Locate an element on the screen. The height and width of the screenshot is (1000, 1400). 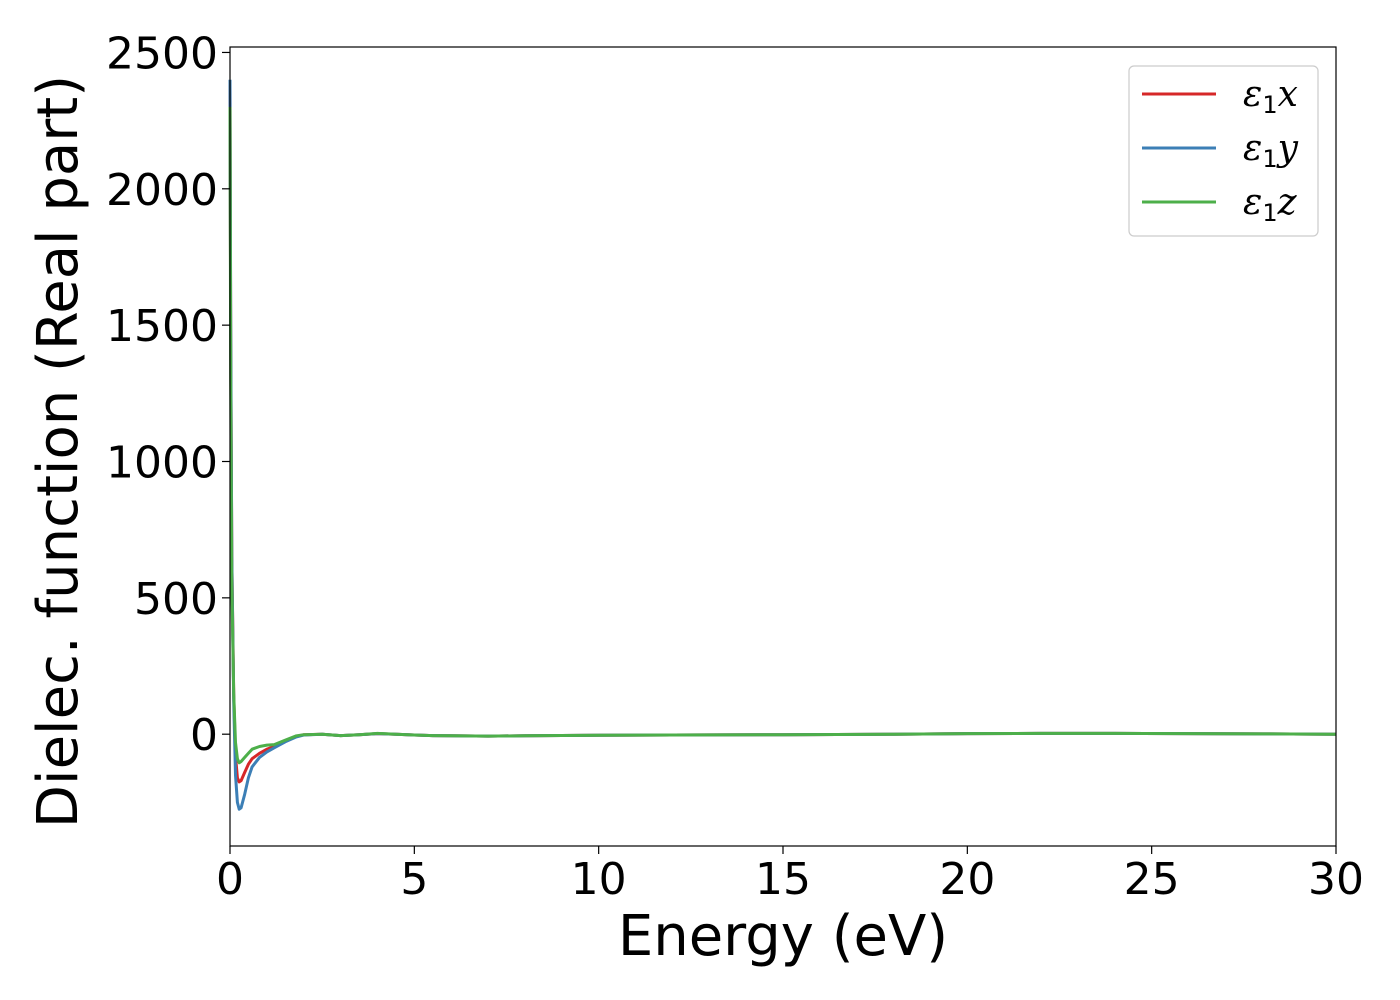
y-axis-label: Dielec. function (Real part) is located at coordinates (58, 451).